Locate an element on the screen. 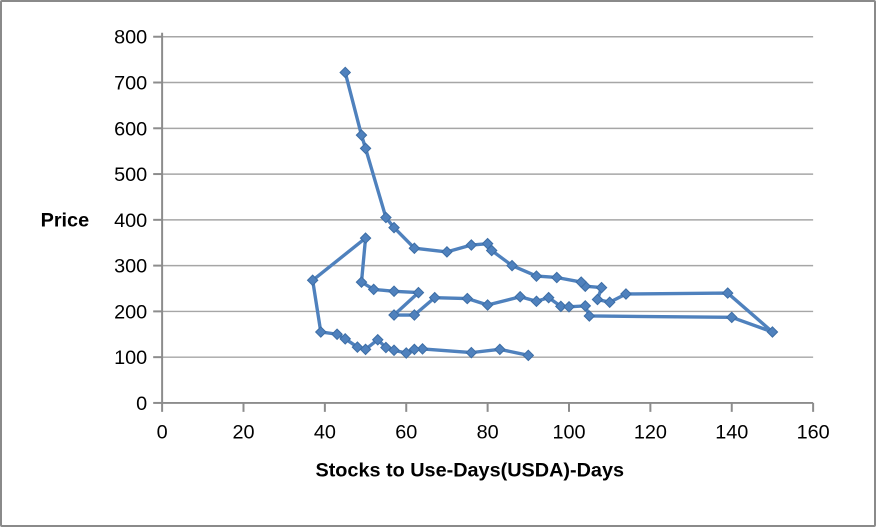 The image size is (876, 527). y-tick-label-0: 0 is located at coordinates (141, 404).